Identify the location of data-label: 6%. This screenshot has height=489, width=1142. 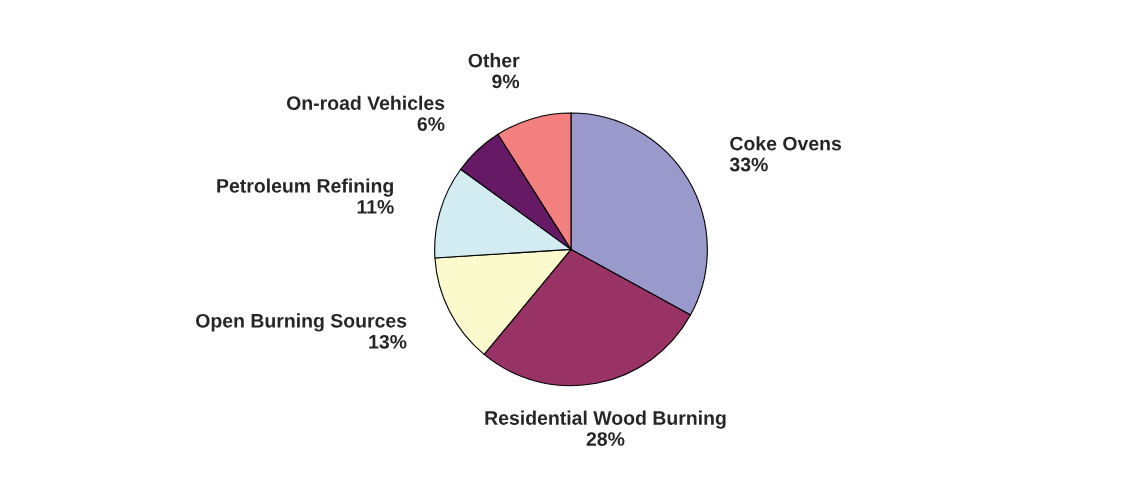
(431, 124).